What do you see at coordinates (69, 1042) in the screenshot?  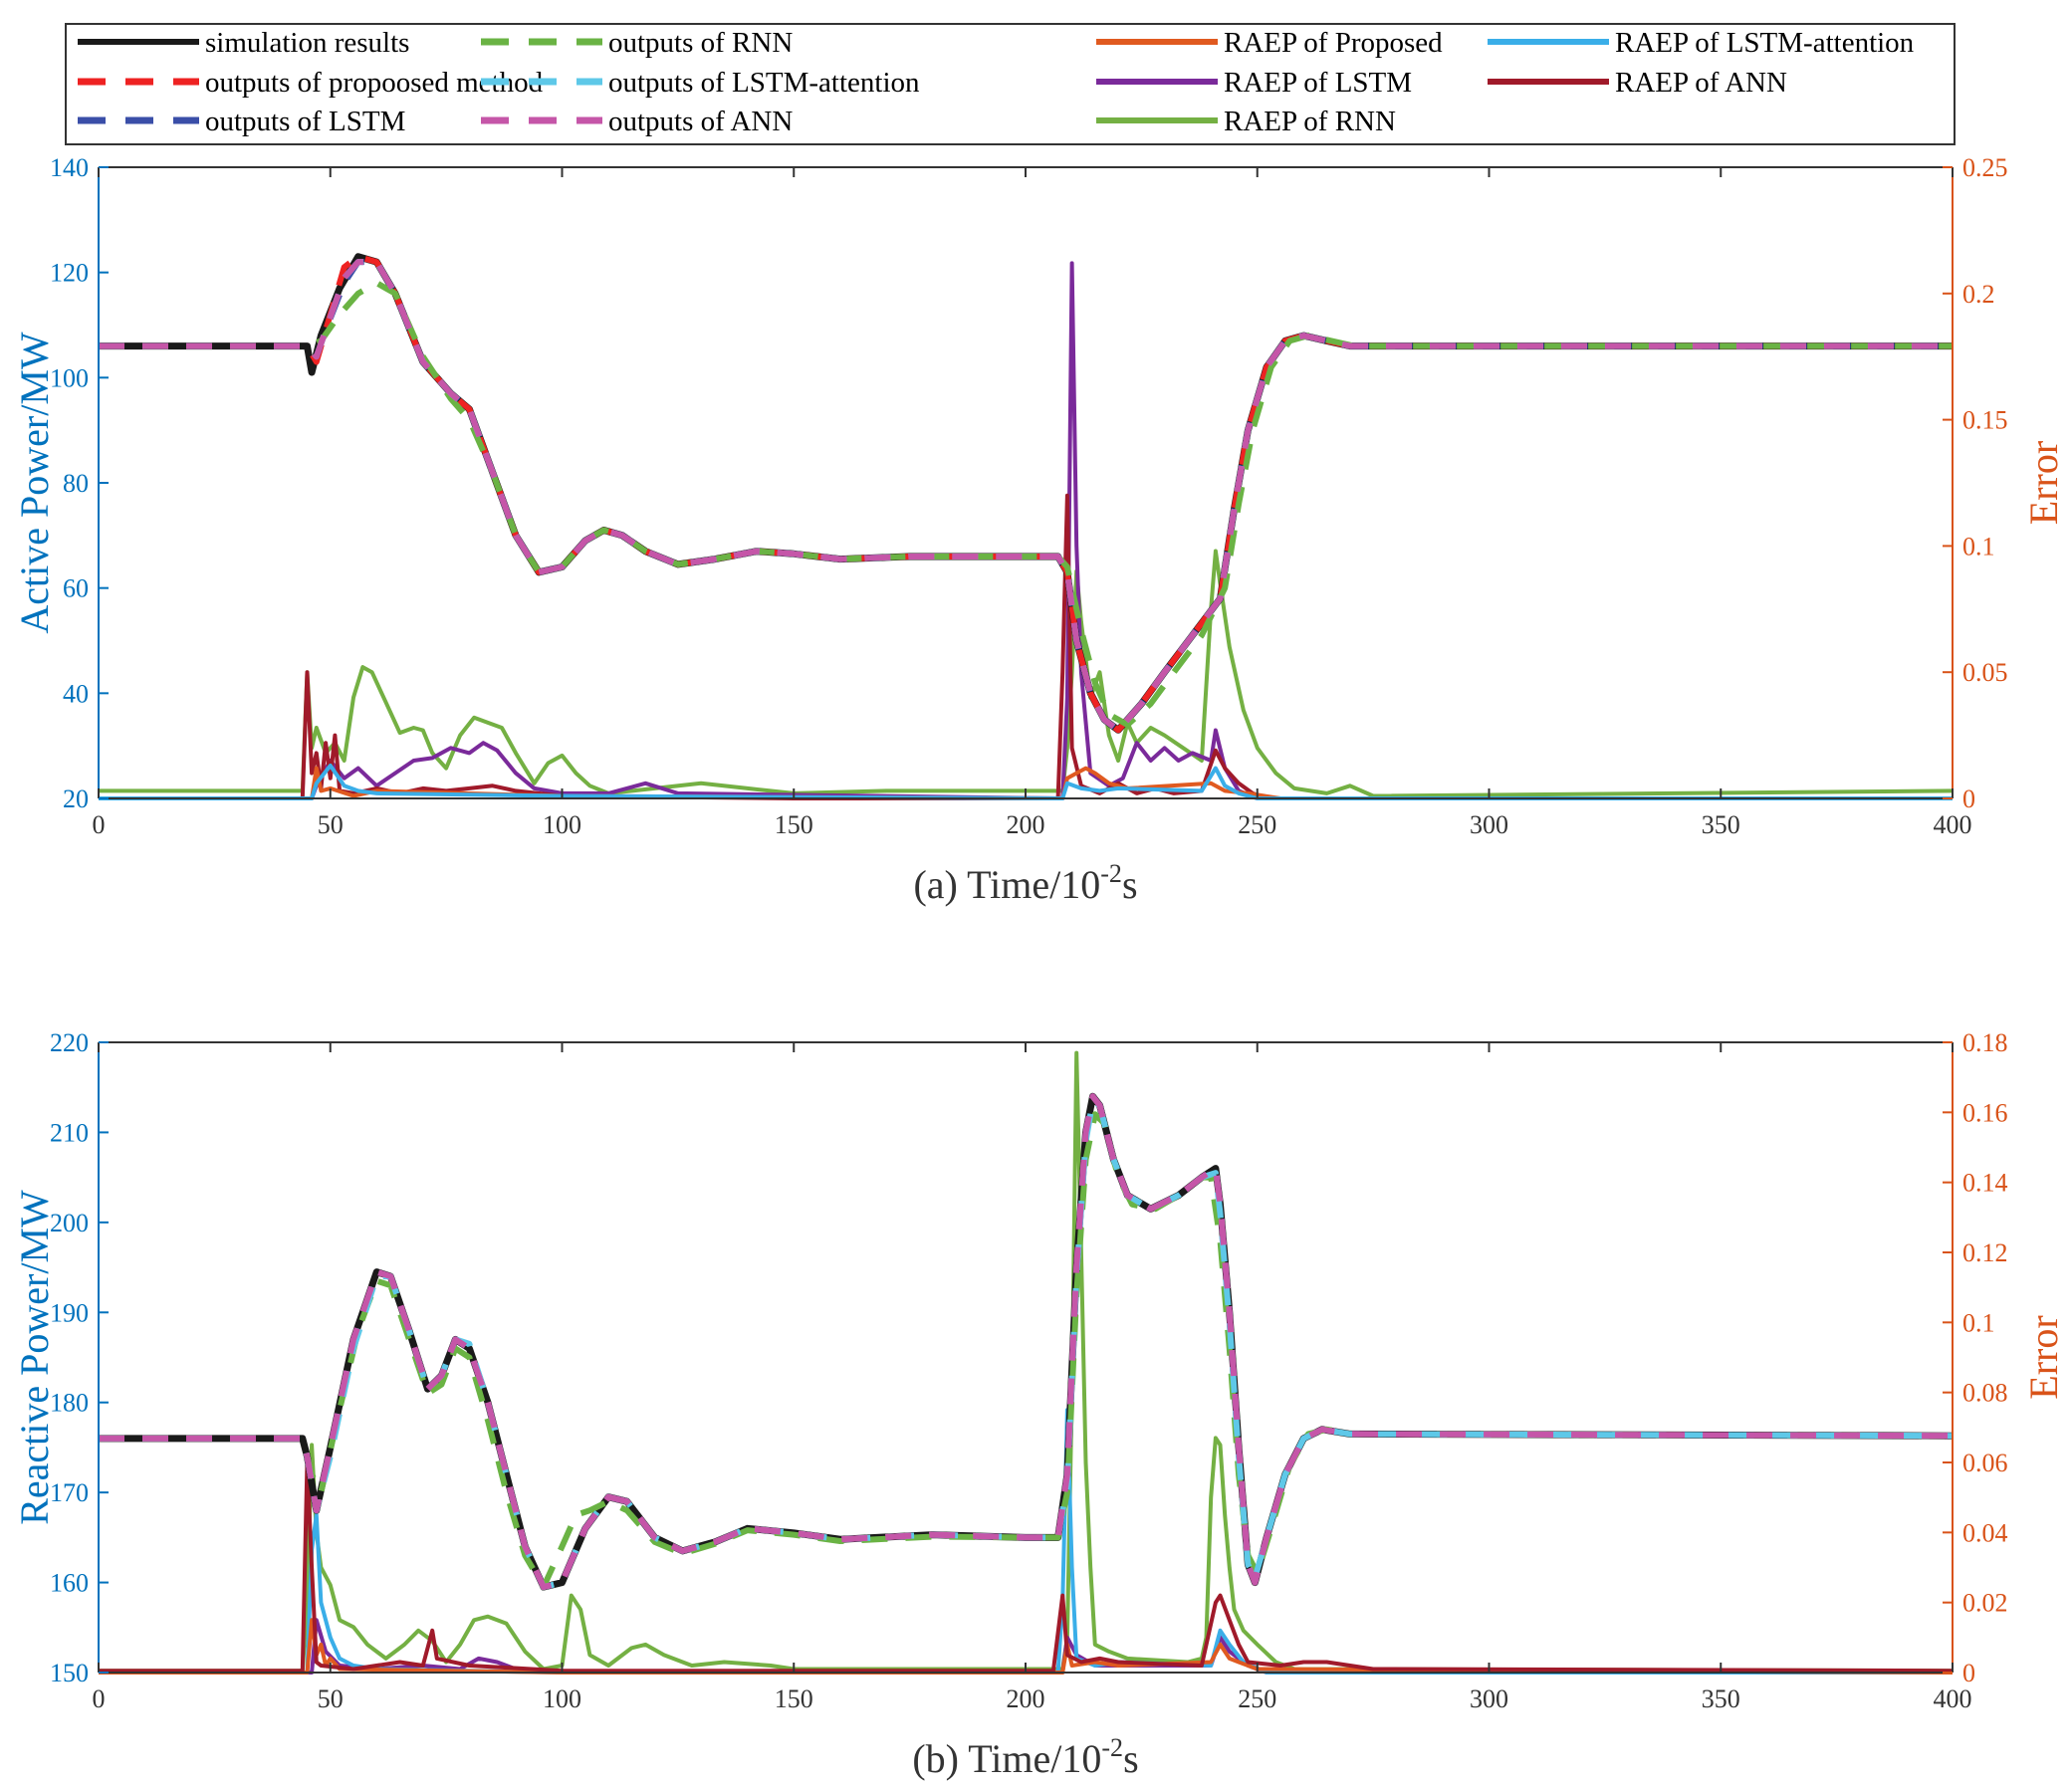 I see `y-tick-label: 220` at bounding box center [69, 1042].